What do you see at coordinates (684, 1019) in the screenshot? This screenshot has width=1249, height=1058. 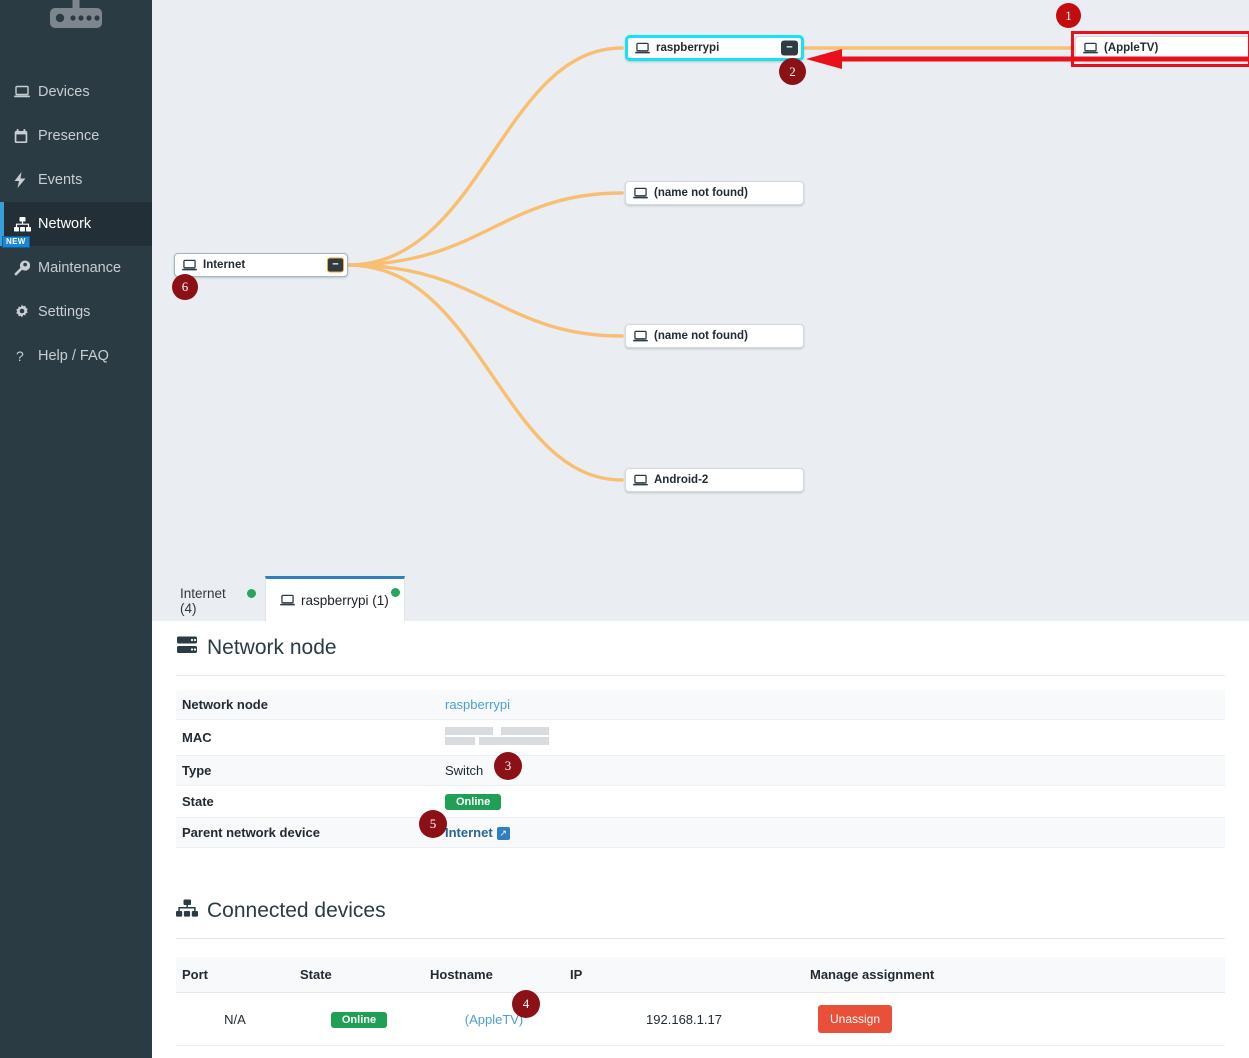 I see `cell-ip: 192.168.1.17` at bounding box center [684, 1019].